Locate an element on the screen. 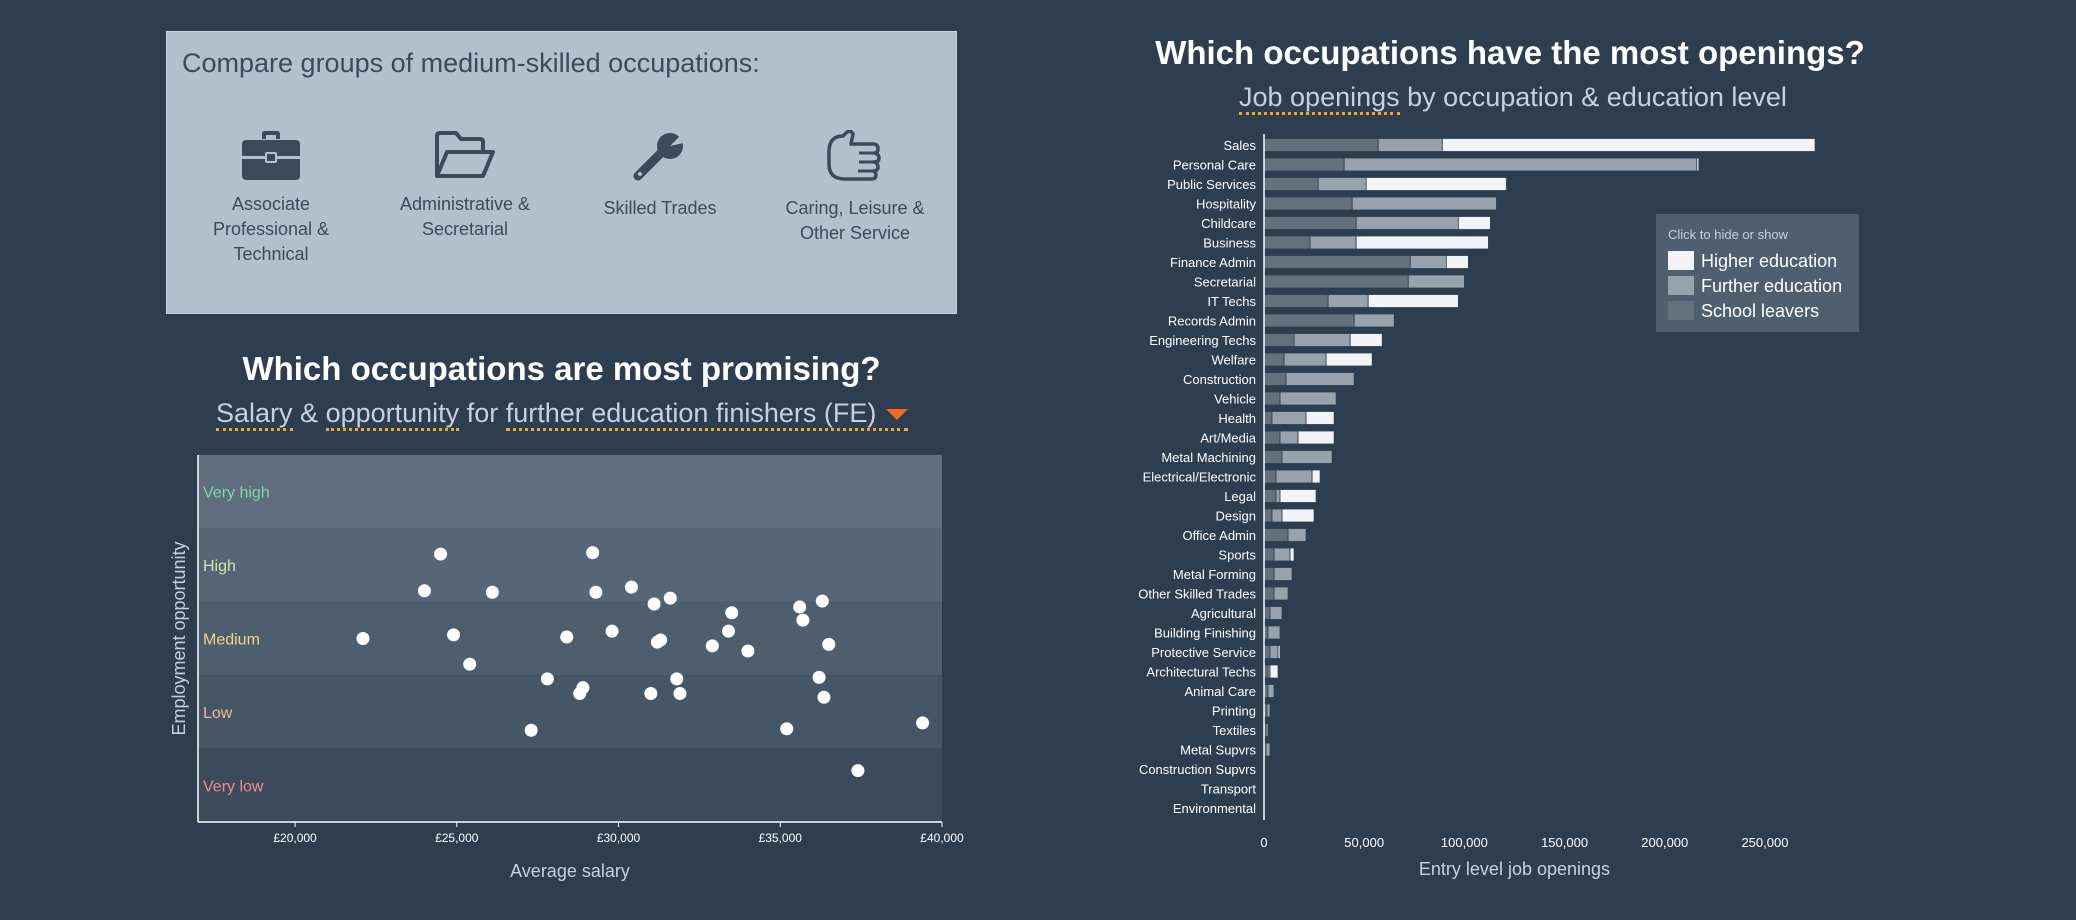 This screenshot has width=2076, height=920. category-label: Textiles is located at coordinates (1235, 730).